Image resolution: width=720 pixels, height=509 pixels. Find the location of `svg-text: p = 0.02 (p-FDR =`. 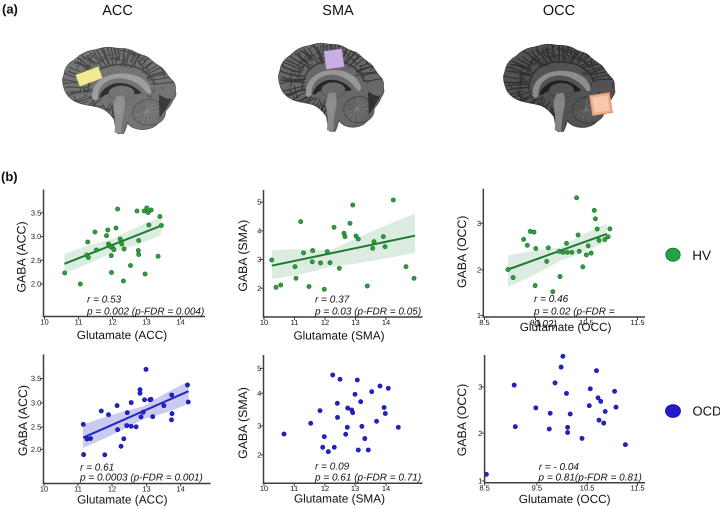

svg-text: p = 0.02 (p-FDR = is located at coordinates (574, 312).